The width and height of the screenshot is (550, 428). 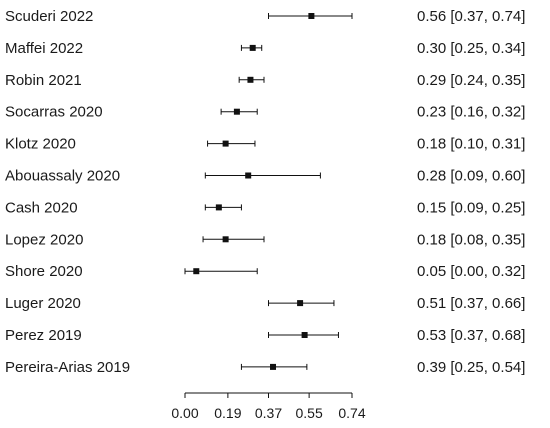 What do you see at coordinates (471, 112) in the screenshot?
I see `estimate-ci-text: 0.23 [0.16, 0.32]` at bounding box center [471, 112].